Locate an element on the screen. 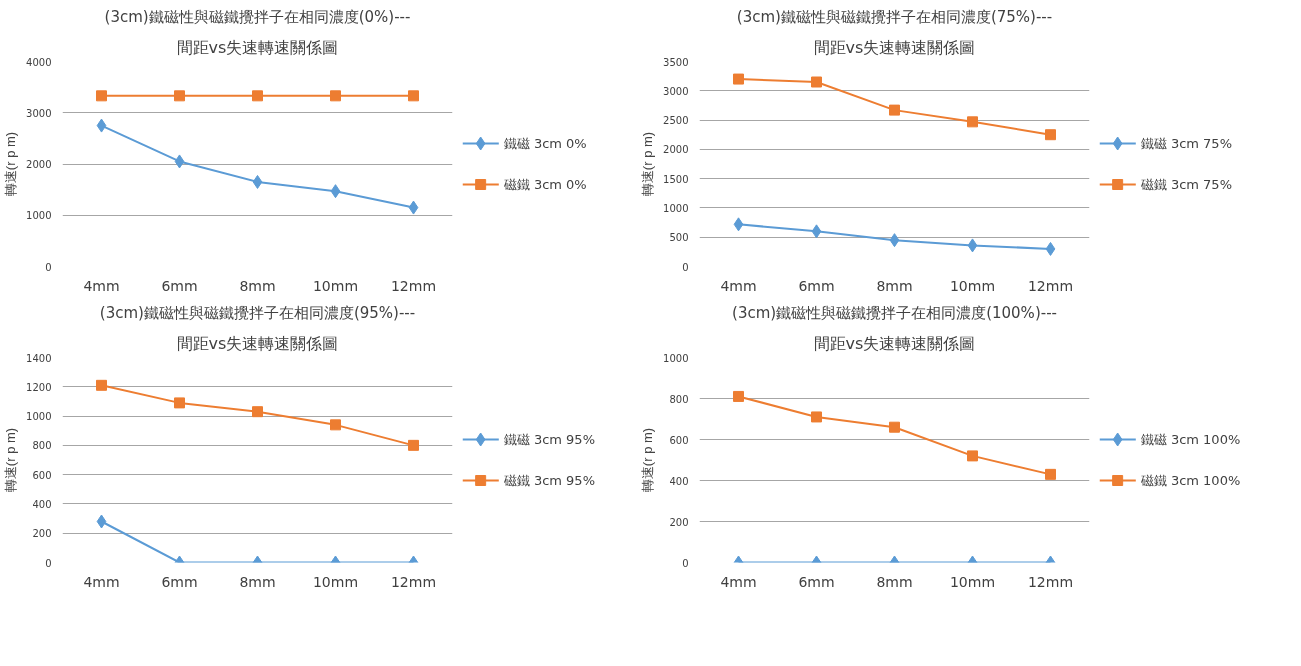  y-tick-label: 1200 is located at coordinates (39, 387).